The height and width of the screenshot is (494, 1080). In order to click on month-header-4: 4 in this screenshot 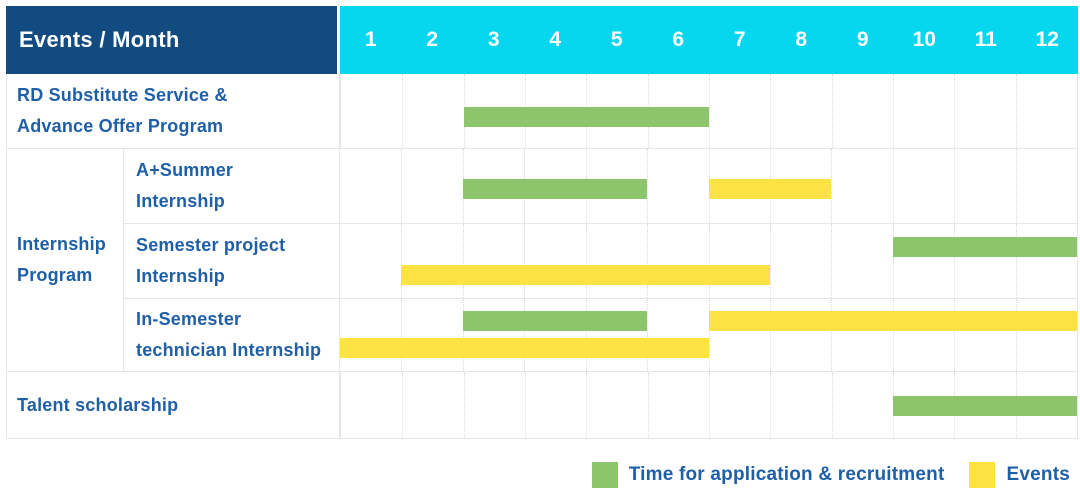, I will do `click(555, 39)`.